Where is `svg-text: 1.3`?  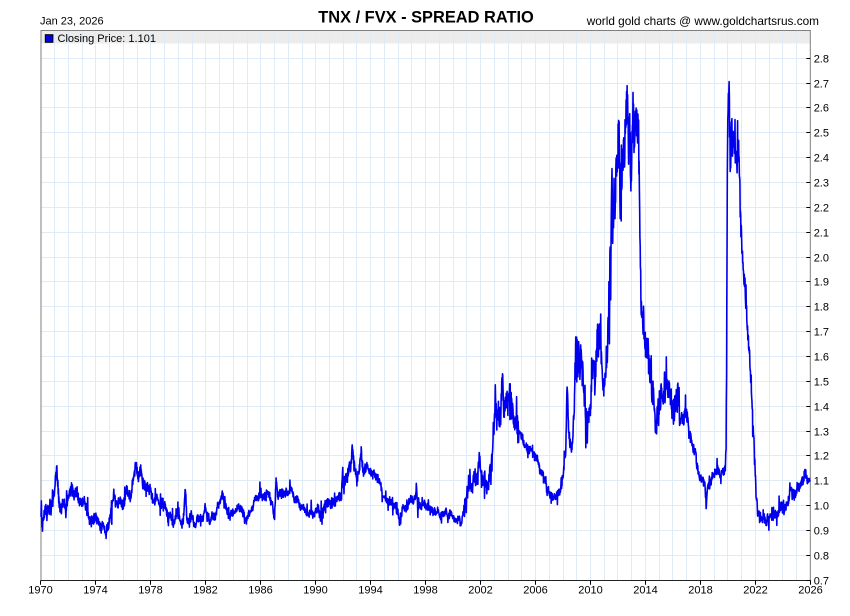 svg-text: 1.3 is located at coordinates (821, 433).